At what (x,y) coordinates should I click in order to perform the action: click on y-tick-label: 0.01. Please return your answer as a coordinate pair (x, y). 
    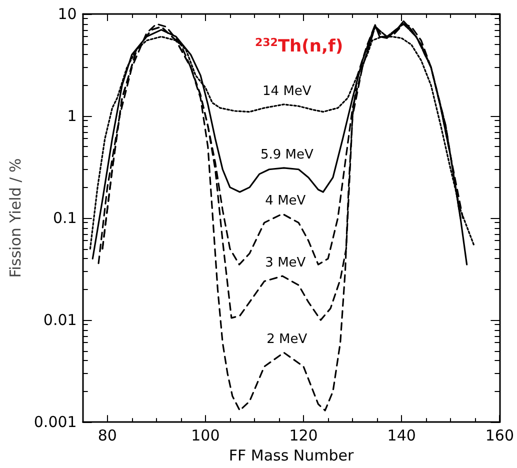
    Looking at the image, I should click on (60, 320).